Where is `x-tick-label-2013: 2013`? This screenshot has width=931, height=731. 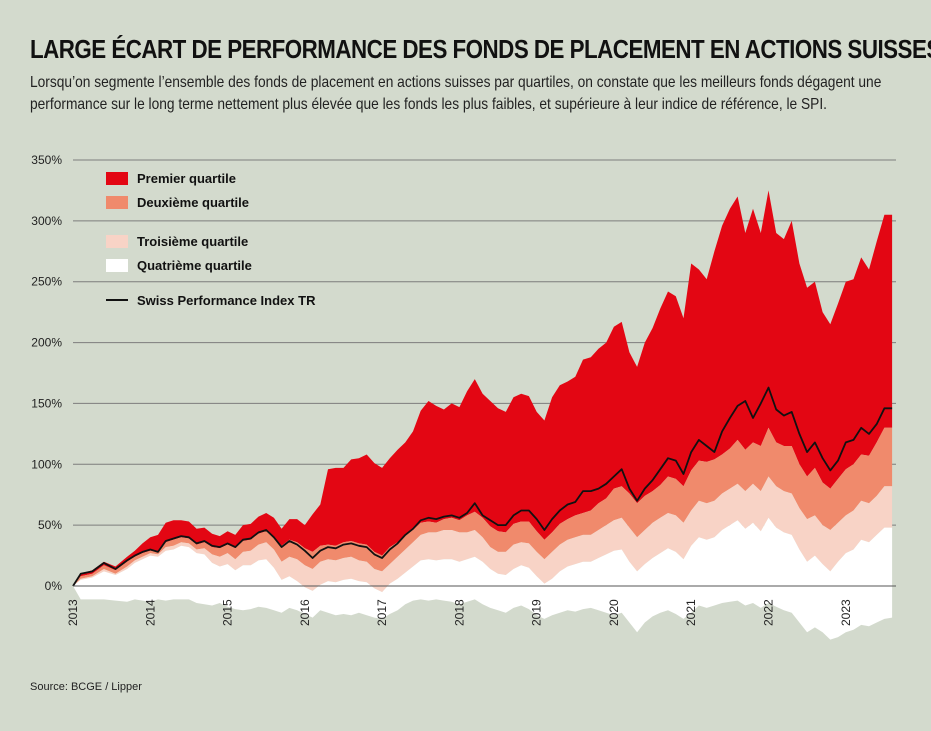
x-tick-label-2013: 2013 is located at coordinates (73, 612).